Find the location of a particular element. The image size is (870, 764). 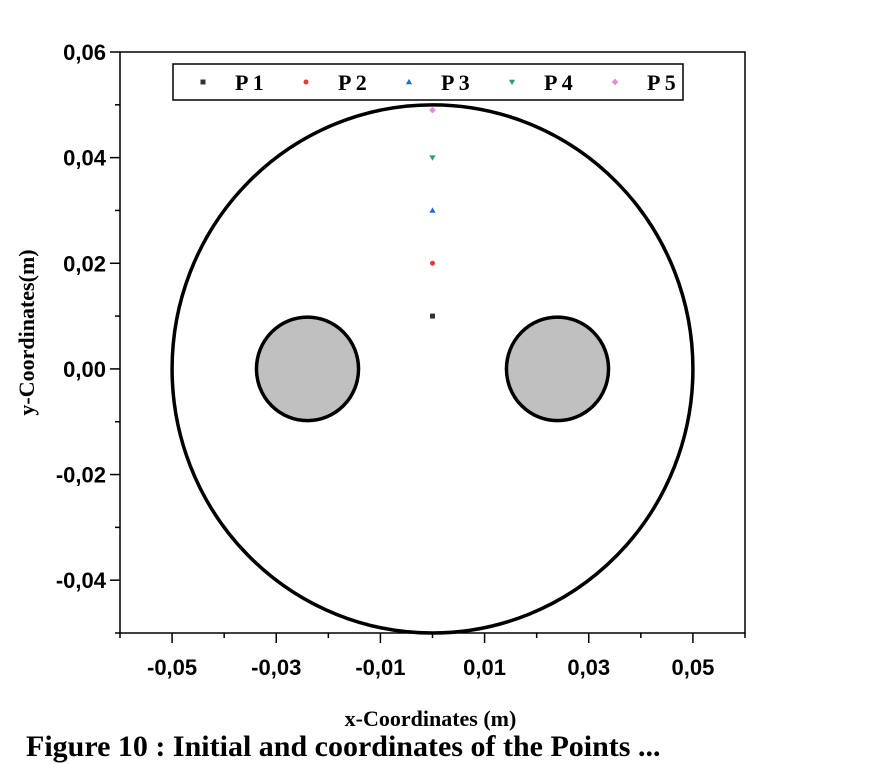

y-tick-label: -0,02 is located at coordinates (81, 475).